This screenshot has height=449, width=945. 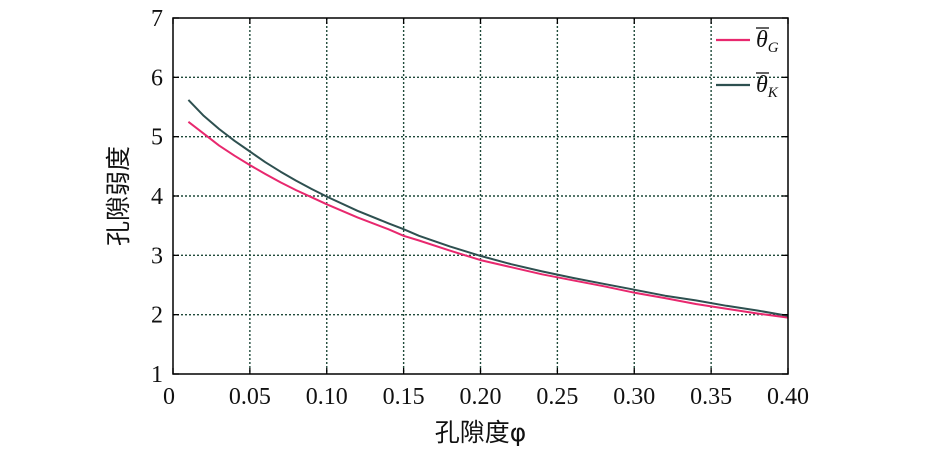 What do you see at coordinates (404, 397) in the screenshot?
I see `x-tick-label: 0.15` at bounding box center [404, 397].